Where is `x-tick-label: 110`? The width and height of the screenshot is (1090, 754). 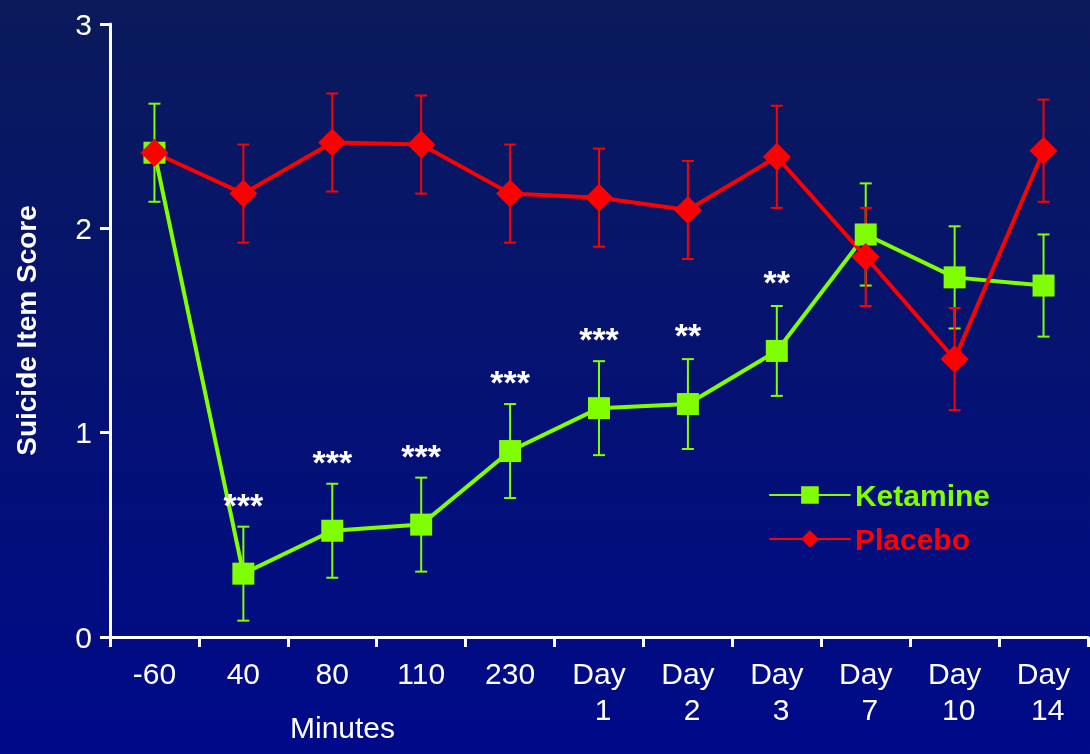 x-tick-label: 110 is located at coordinates (421, 673).